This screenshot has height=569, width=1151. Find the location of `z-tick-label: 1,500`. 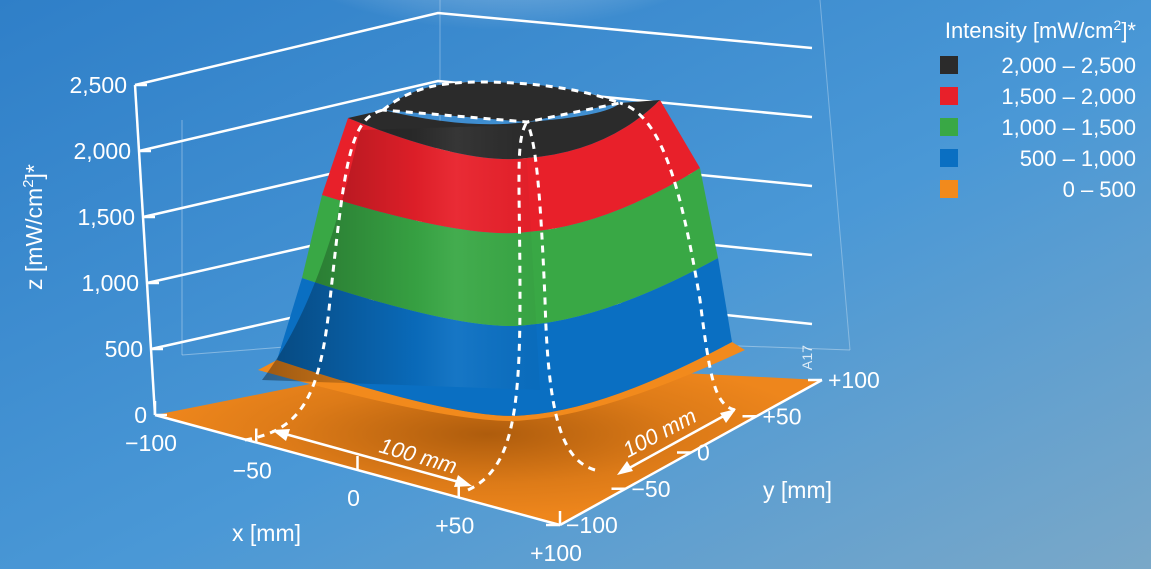

z-tick-label: 1,500 is located at coordinates (106, 217).